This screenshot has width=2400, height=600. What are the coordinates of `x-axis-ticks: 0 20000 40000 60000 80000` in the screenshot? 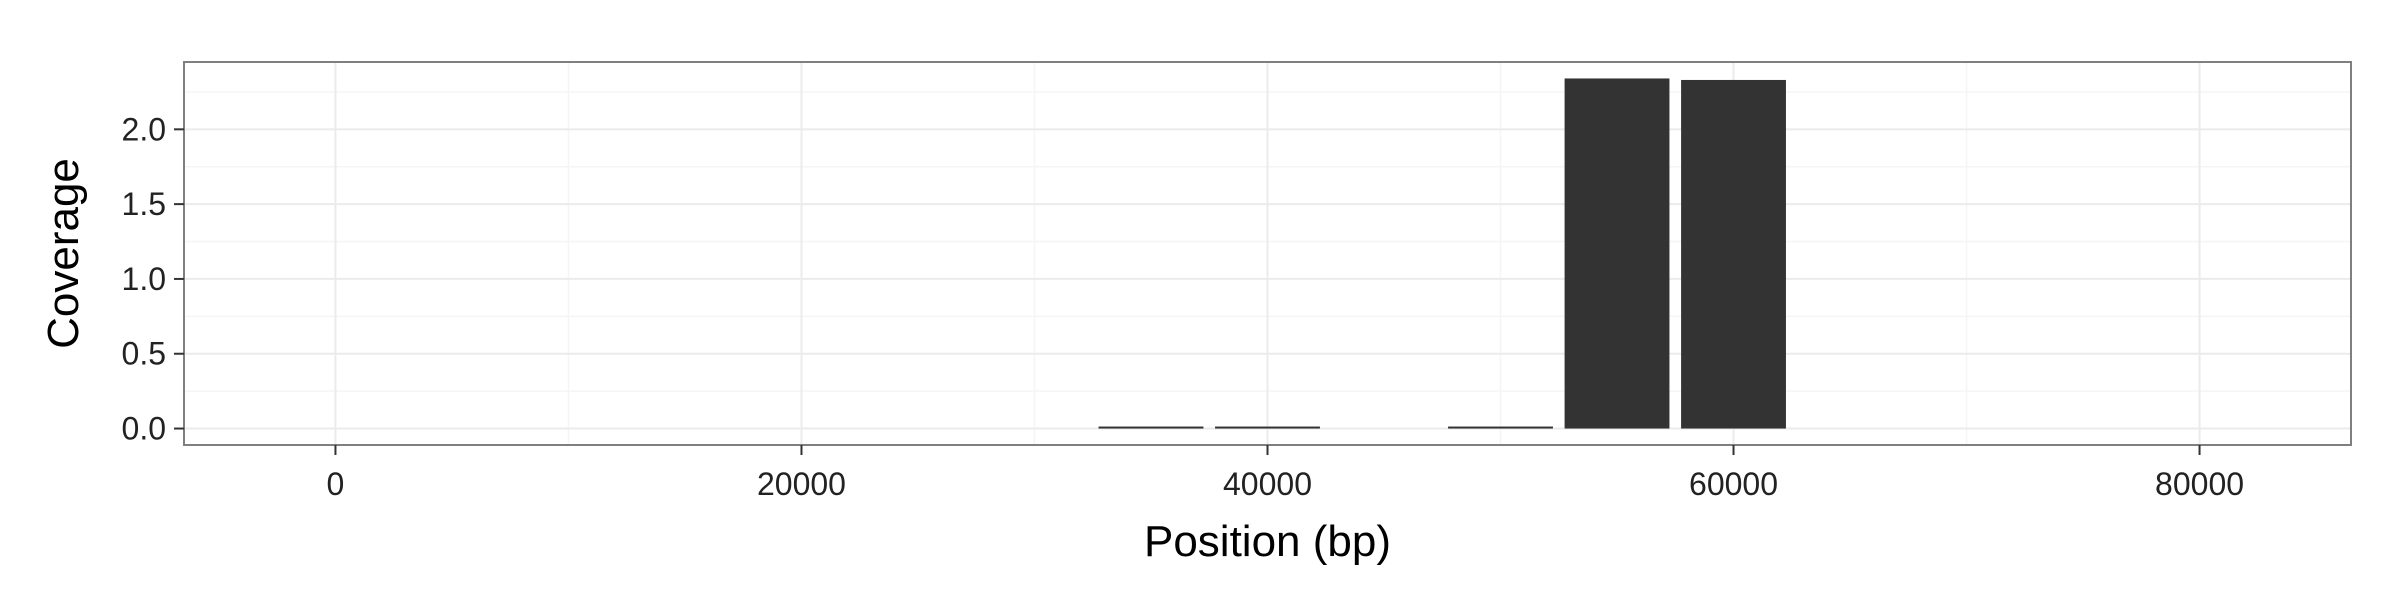 It's located at (1285, 473).